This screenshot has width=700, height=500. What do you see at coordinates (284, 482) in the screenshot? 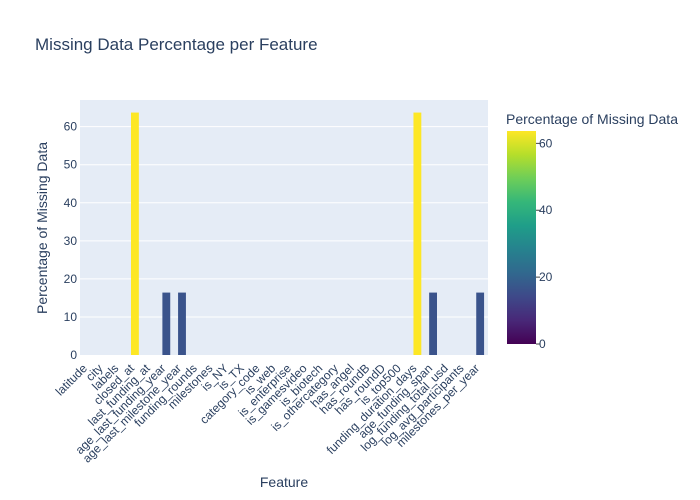
I see `x-axis-title: Feature` at bounding box center [284, 482].